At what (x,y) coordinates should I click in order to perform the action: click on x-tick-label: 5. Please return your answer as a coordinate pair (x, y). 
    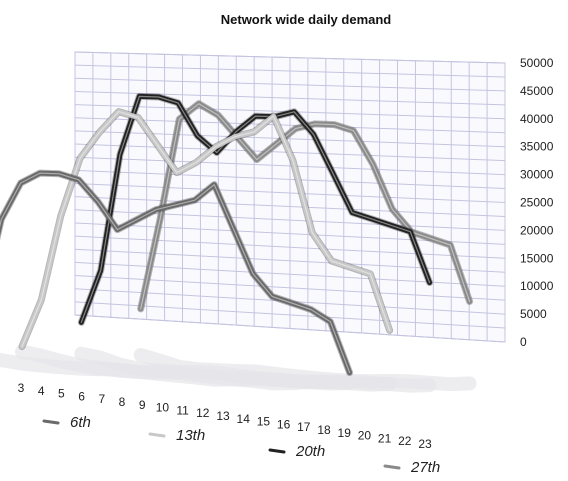
    Looking at the image, I should click on (61, 394).